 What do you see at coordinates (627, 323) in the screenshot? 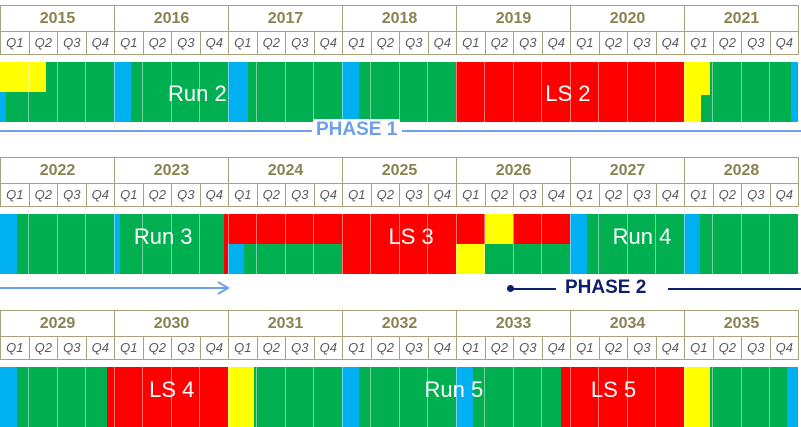
I see `year-header: 2034` at bounding box center [627, 323].